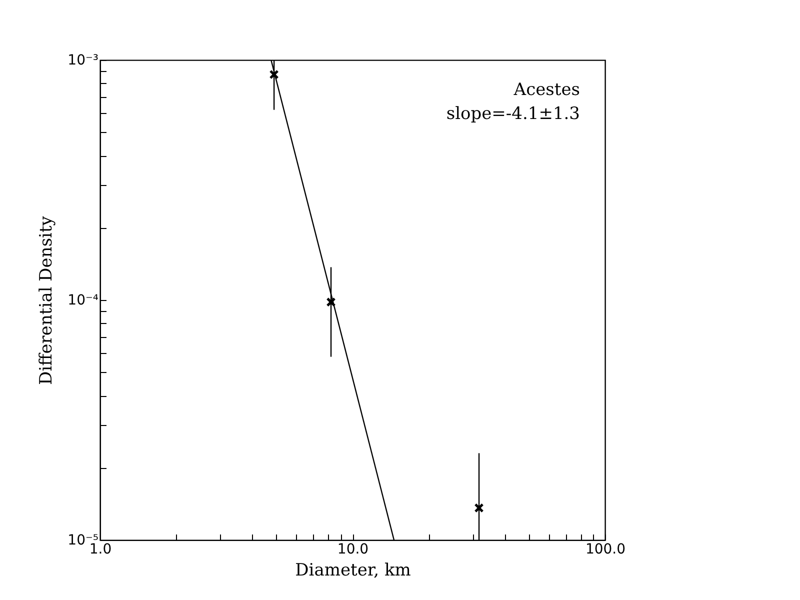 The height and width of the screenshot is (600, 800). What do you see at coordinates (83, 60) in the screenshot?
I see `y-tick-label: 10⁻³` at bounding box center [83, 60].